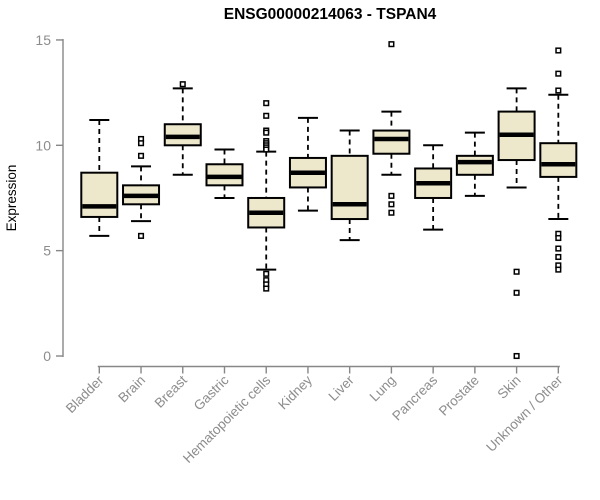  Describe the element at coordinates (342, 388) in the screenshot. I see `x-tick-label: Liver` at that location.